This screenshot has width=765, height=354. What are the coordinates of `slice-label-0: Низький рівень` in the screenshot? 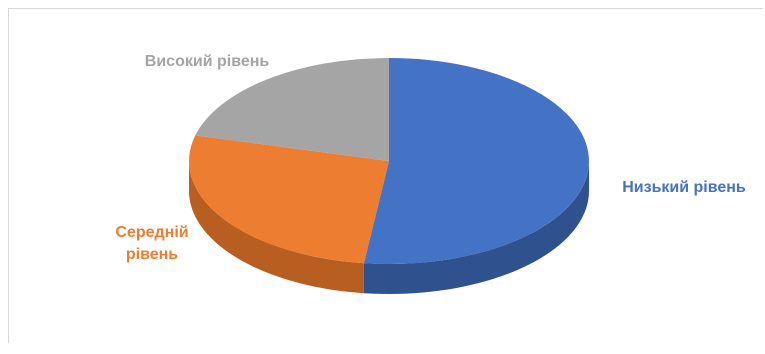 It's located at (684, 187).